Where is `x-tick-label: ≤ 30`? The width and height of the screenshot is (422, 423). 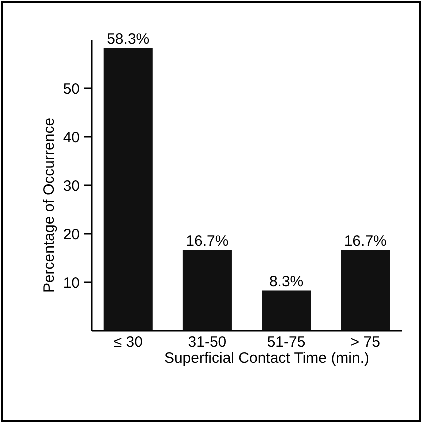 x-tick-label: ≤ 30 is located at coordinates (128, 342).